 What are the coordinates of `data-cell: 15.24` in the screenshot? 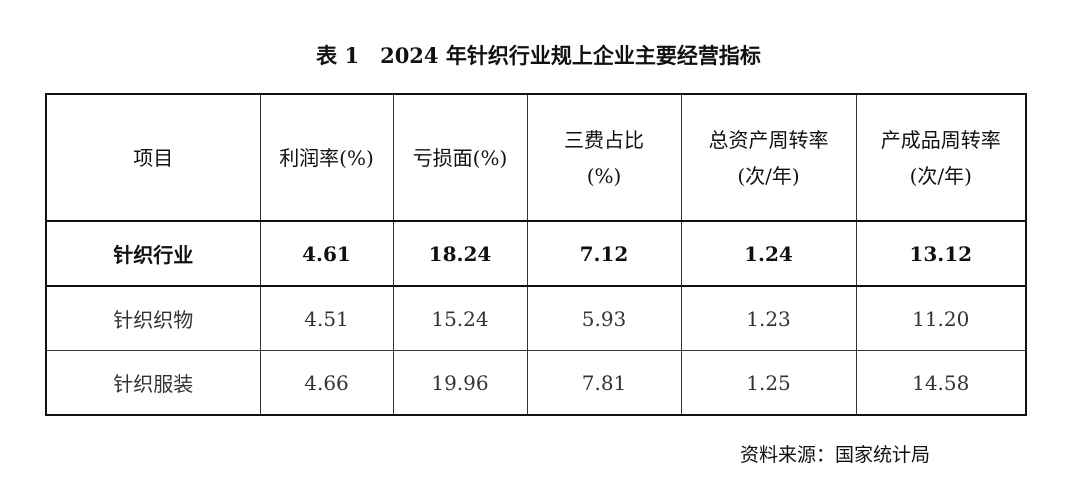 It's located at (460, 318).